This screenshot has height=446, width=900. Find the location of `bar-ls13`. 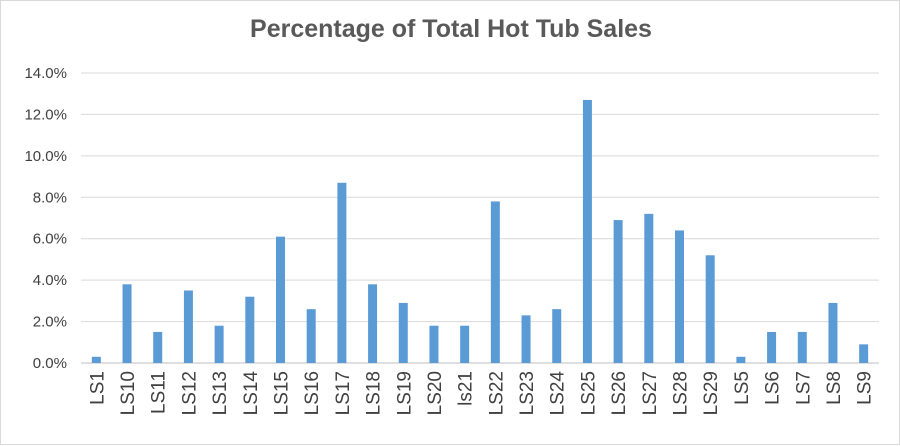

bar-ls13 is located at coordinates (219, 344).